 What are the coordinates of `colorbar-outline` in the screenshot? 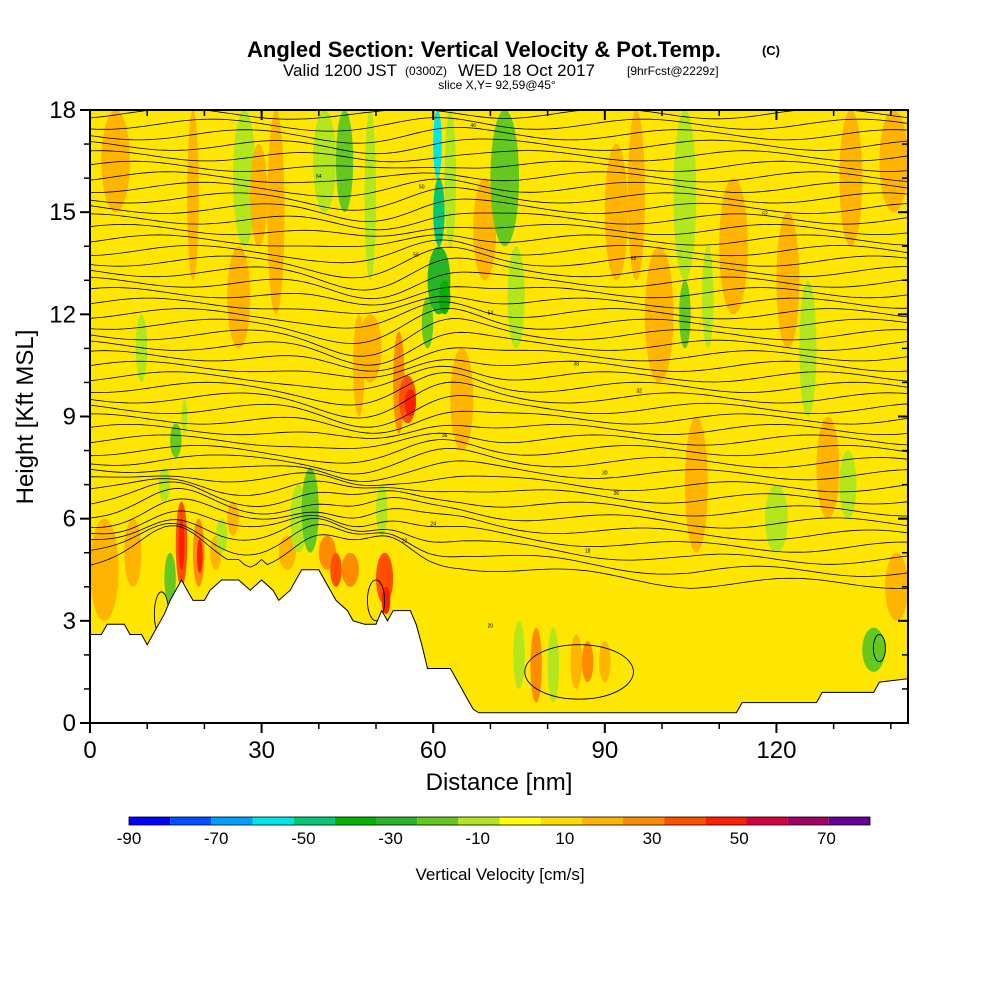 It's located at (499, 821).